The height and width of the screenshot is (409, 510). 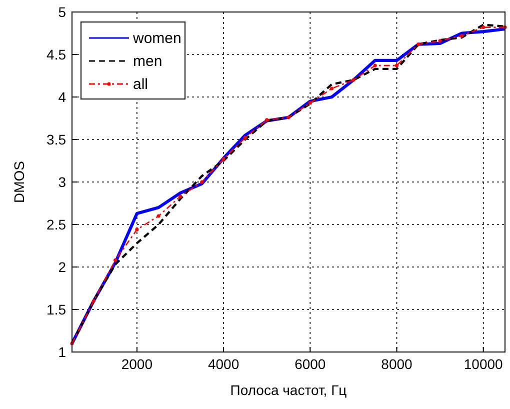 What do you see at coordinates (397, 364) in the screenshot?
I see `x-tick-label: 8000` at bounding box center [397, 364].